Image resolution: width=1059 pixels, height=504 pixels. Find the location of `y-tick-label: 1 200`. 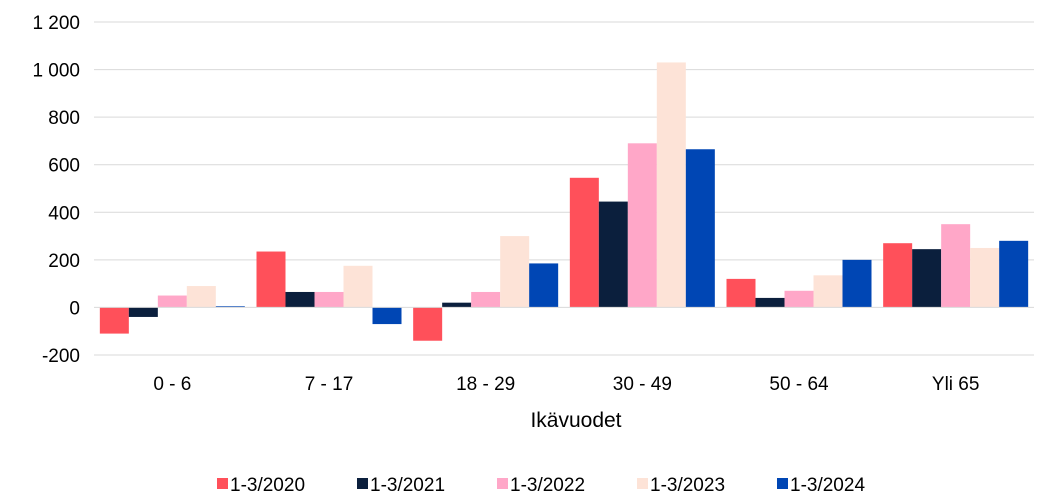

y-tick-label: 1 200 is located at coordinates (56, 23).